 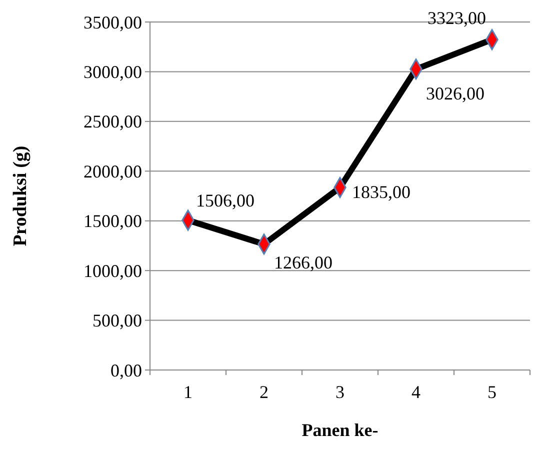 I want to click on x-tick-label: 2, so click(x=264, y=392).